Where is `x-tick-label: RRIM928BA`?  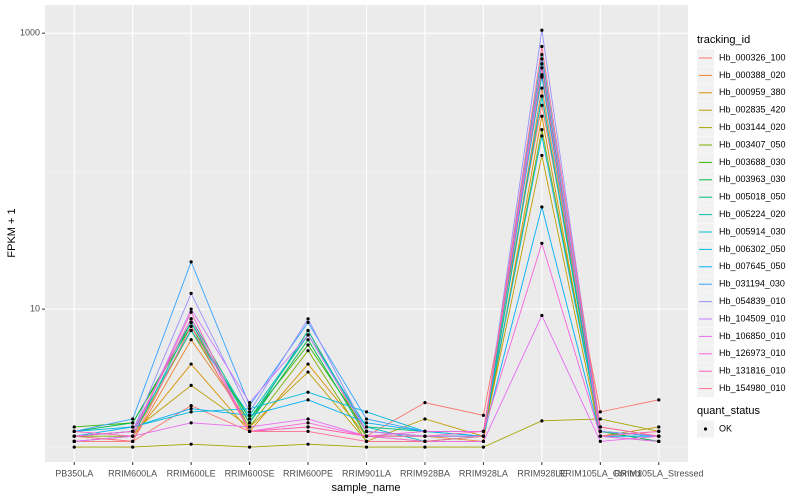 x-tick-label: RRIM928BA is located at coordinates (425, 473).